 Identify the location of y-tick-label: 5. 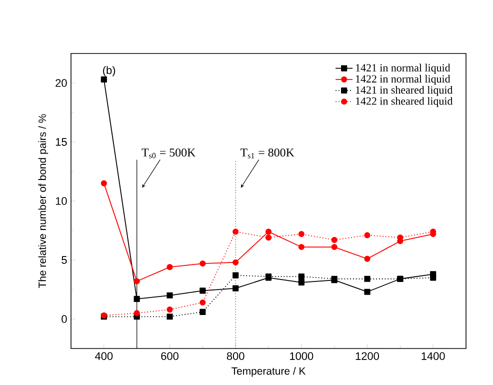
(64, 260).